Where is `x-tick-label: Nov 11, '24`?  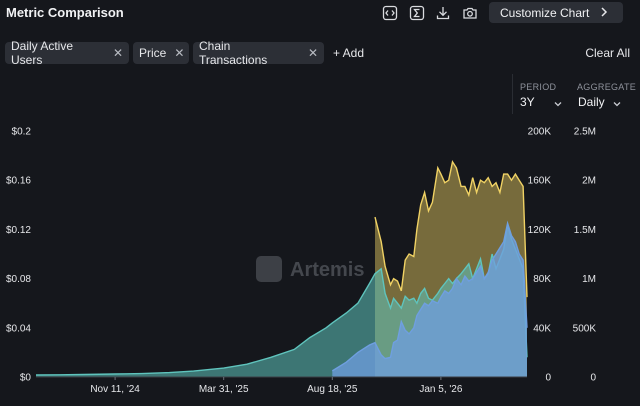 x-tick-label: Nov 11, '24 is located at coordinates (115, 389).